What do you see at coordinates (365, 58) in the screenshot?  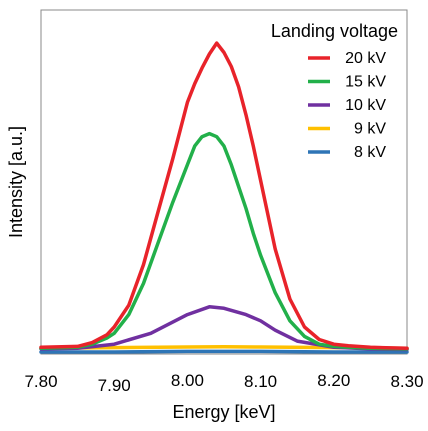 I see `legend-label: 20 kV` at bounding box center [365, 58].